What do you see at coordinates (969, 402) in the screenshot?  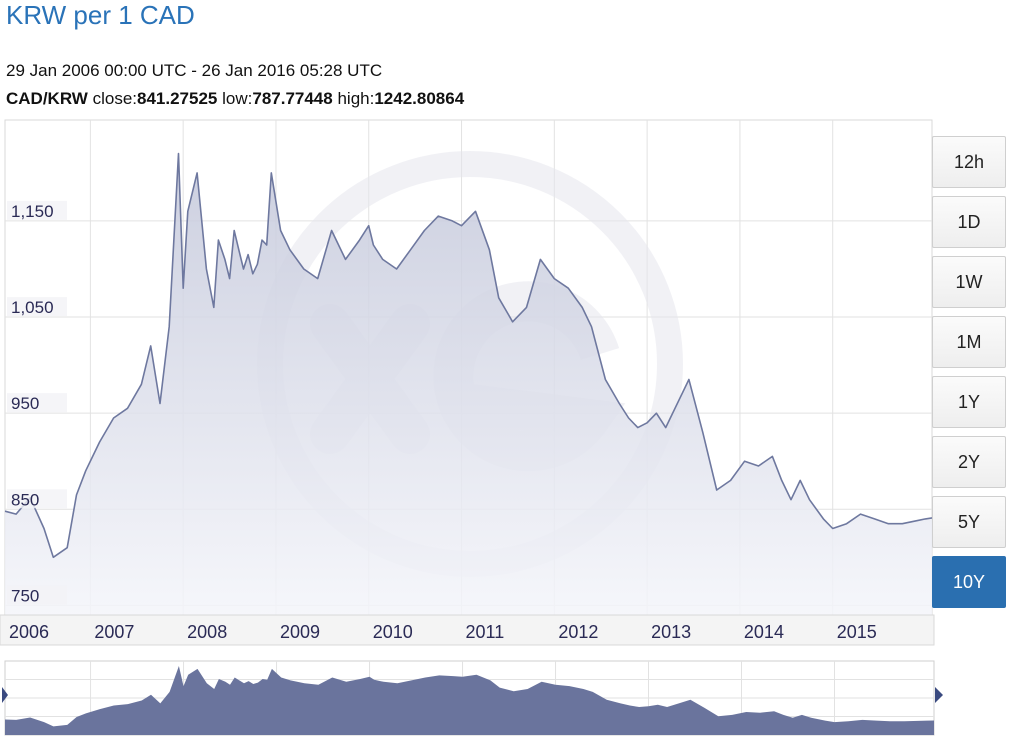 I see `range-button-1y: 1Y` at bounding box center [969, 402].